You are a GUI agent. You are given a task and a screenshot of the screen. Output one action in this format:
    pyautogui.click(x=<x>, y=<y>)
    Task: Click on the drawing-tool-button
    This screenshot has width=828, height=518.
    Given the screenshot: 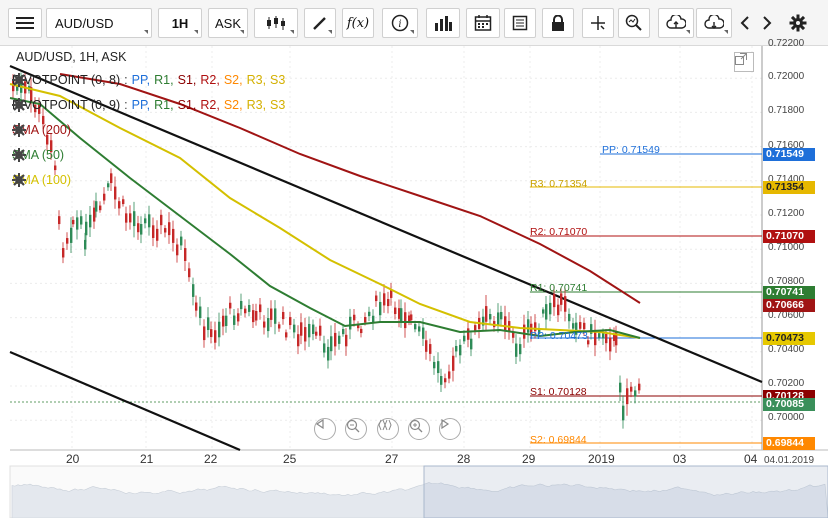 What is the action you would take?
    pyautogui.click(x=320, y=23)
    